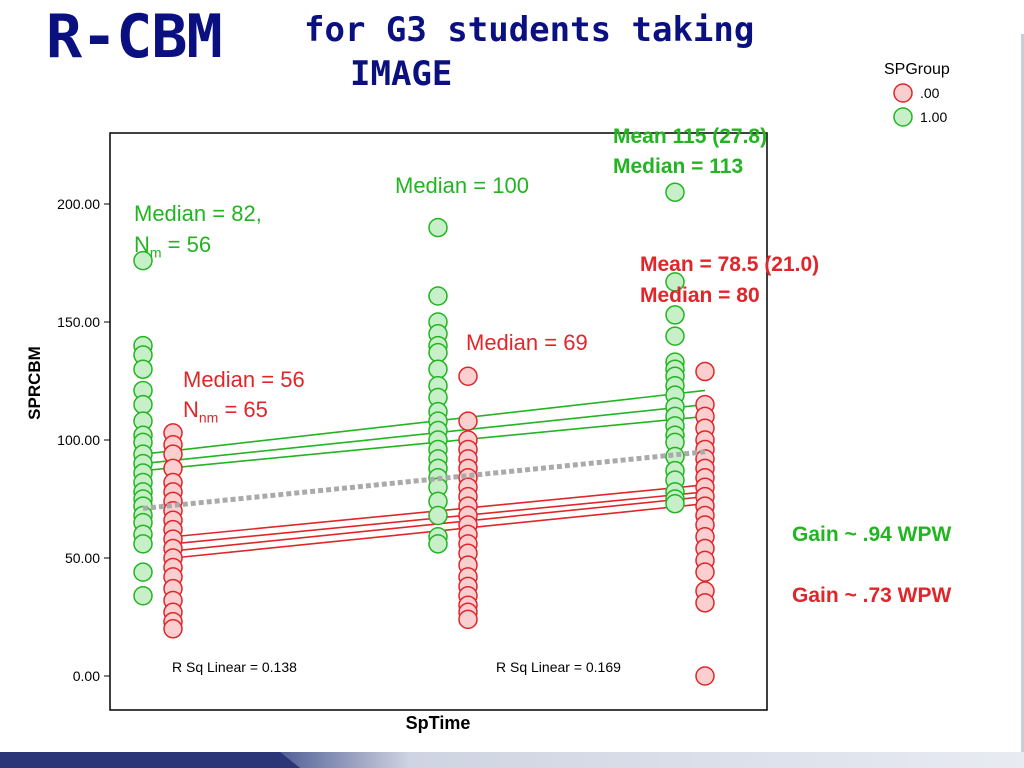 The image size is (1024, 768). What do you see at coordinates (401, 74) in the screenshot?
I see `slide-subtitle-line2: IMAGE` at bounding box center [401, 74].